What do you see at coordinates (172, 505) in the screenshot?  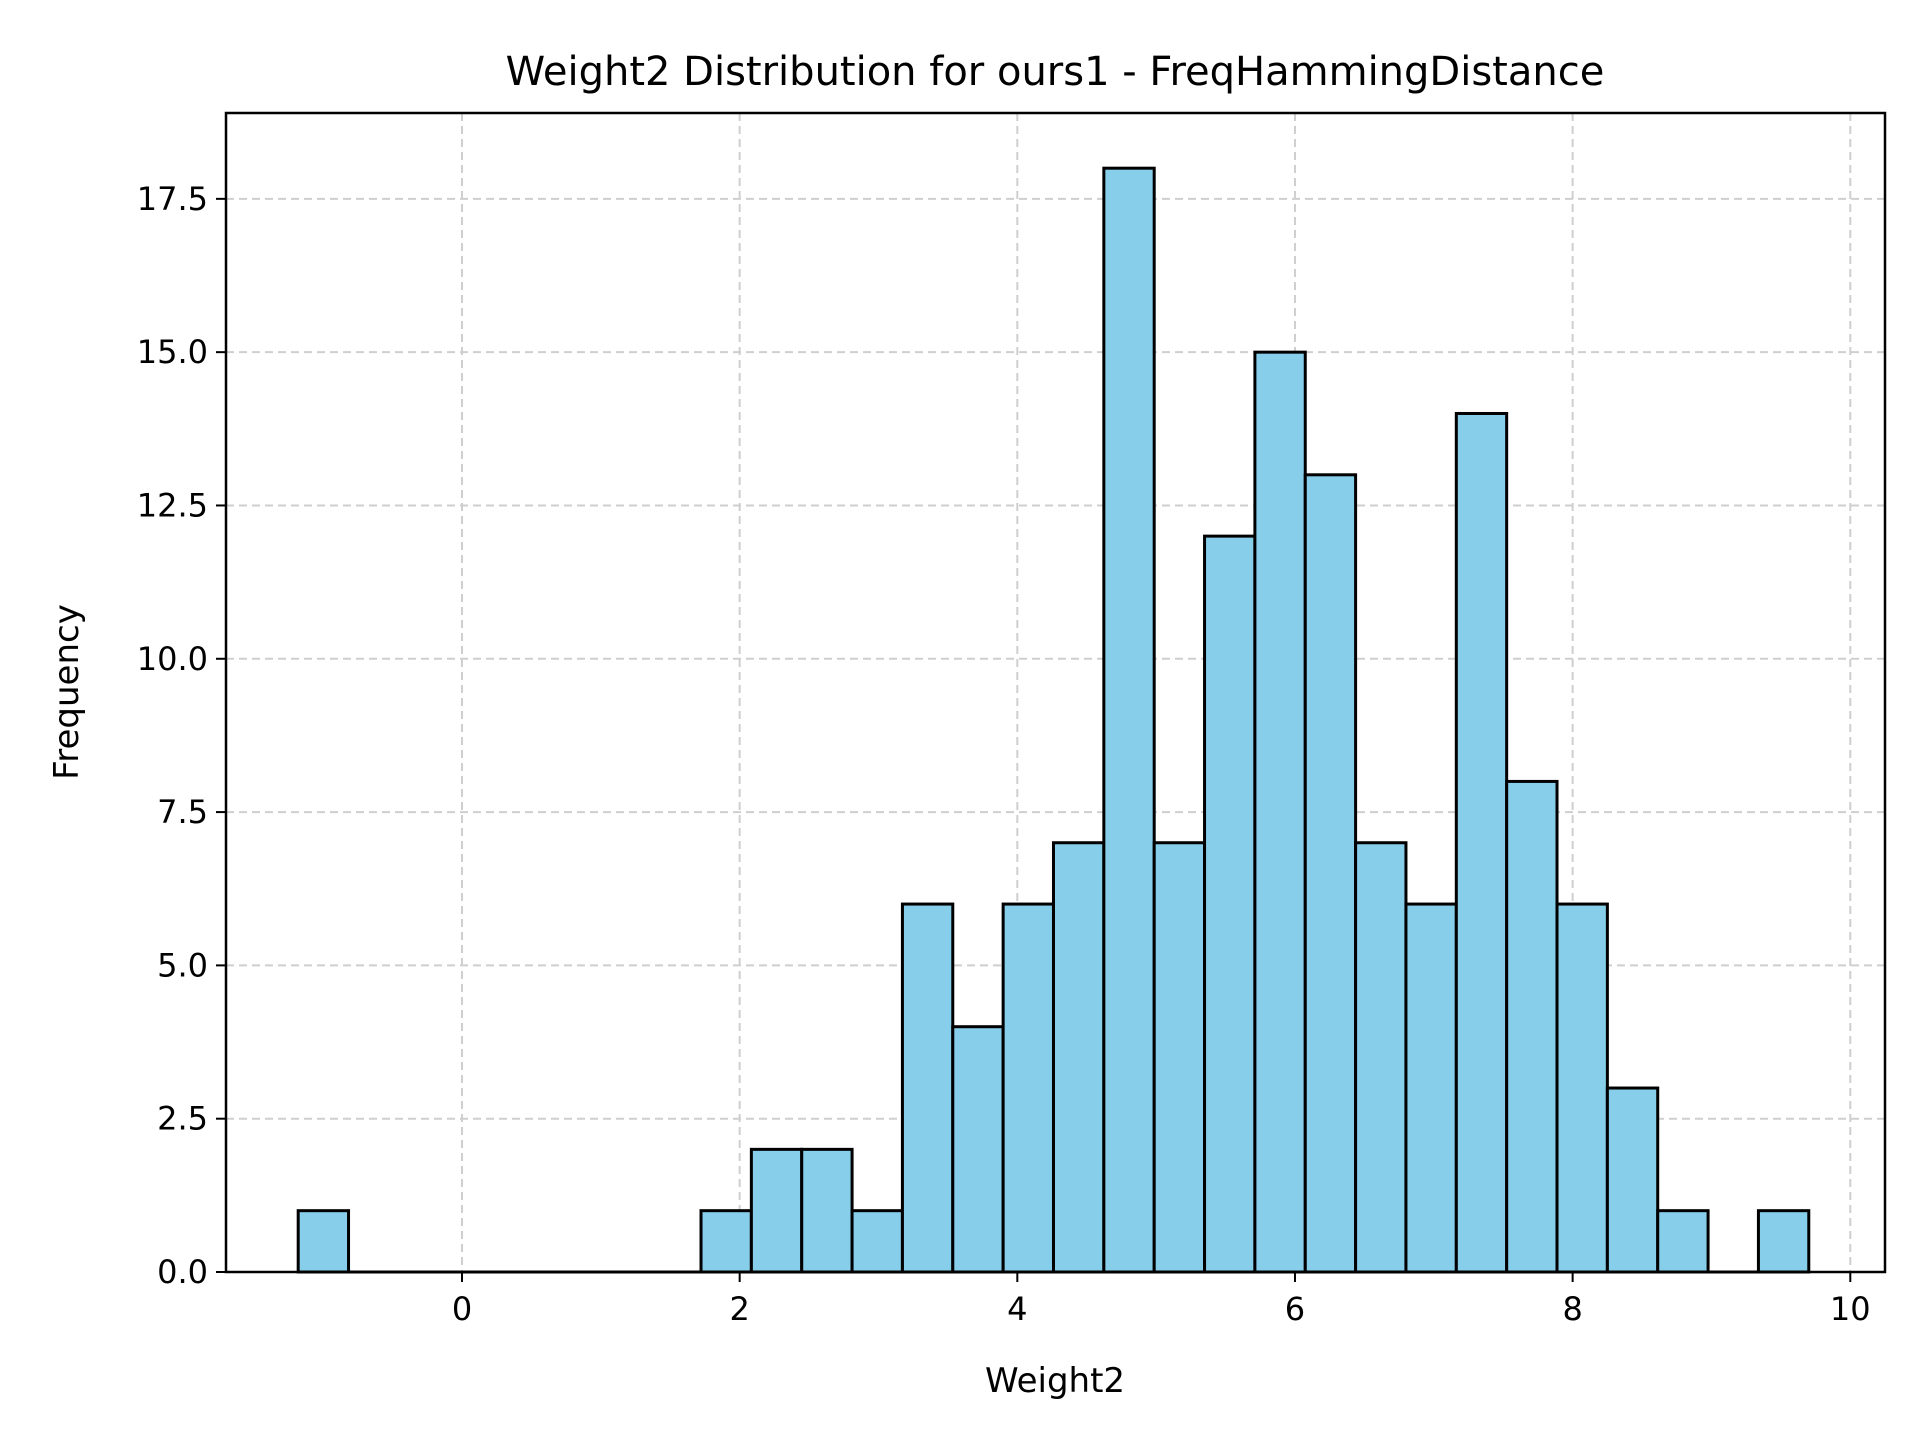 I see `y-tick-label: 12.5` at bounding box center [172, 505].